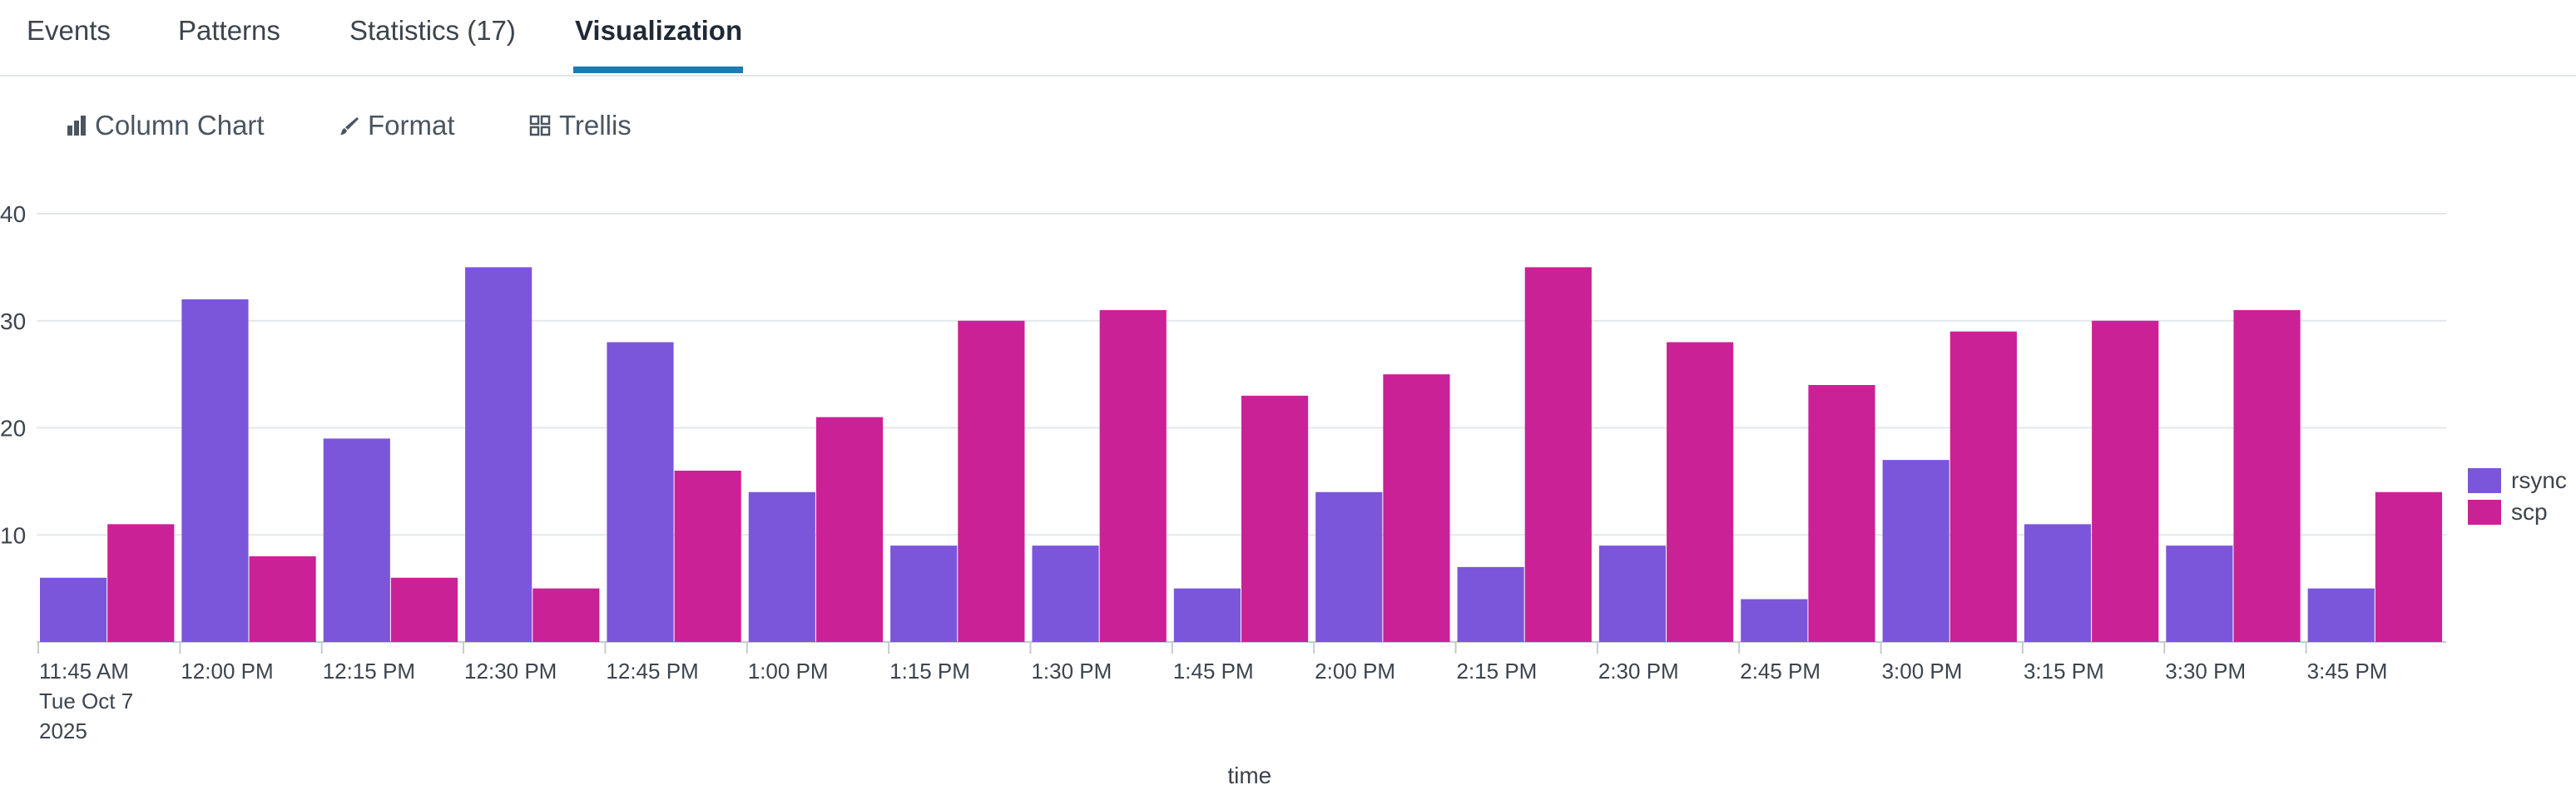 The image size is (2576, 785). What do you see at coordinates (1071, 671) in the screenshot?
I see `x-tick-label: 1:30 PM` at bounding box center [1071, 671].